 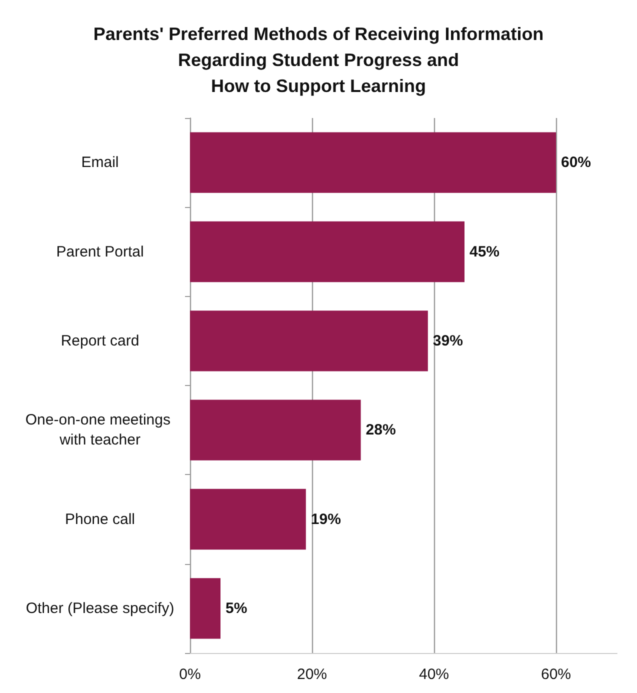 I want to click on data-label: 60%, so click(x=576, y=163).